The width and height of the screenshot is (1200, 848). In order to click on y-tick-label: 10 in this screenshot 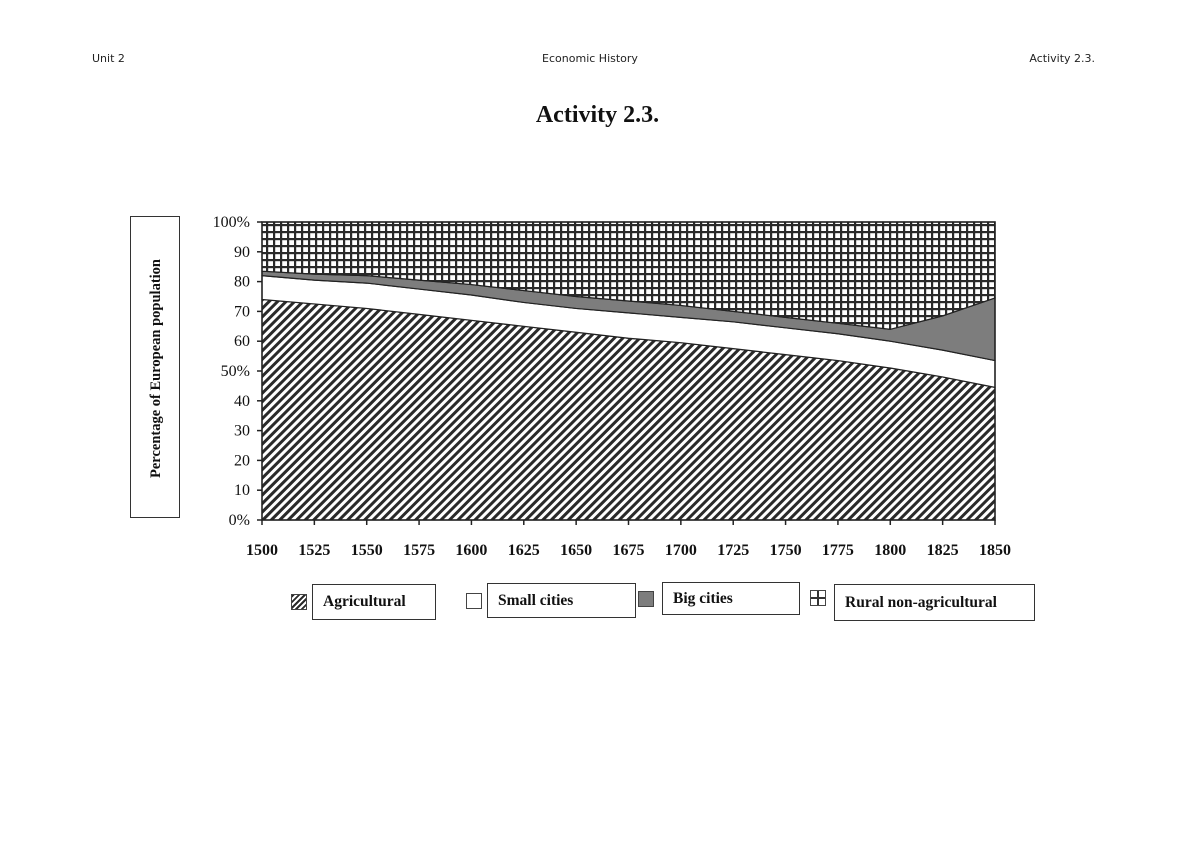, I will do `click(242, 490)`.